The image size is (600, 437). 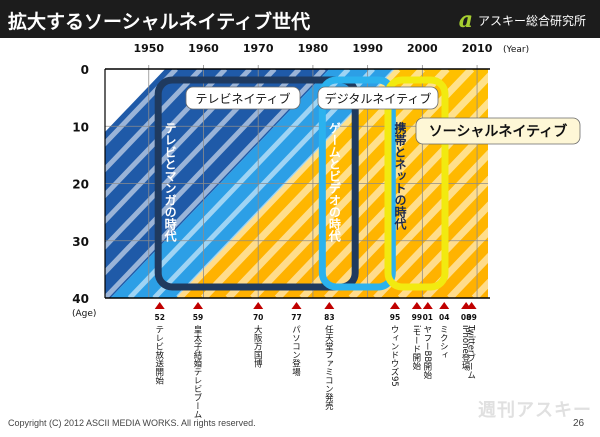 What do you see at coordinates (428, 317) in the screenshot?
I see `event-year-label: 01` at bounding box center [428, 317].